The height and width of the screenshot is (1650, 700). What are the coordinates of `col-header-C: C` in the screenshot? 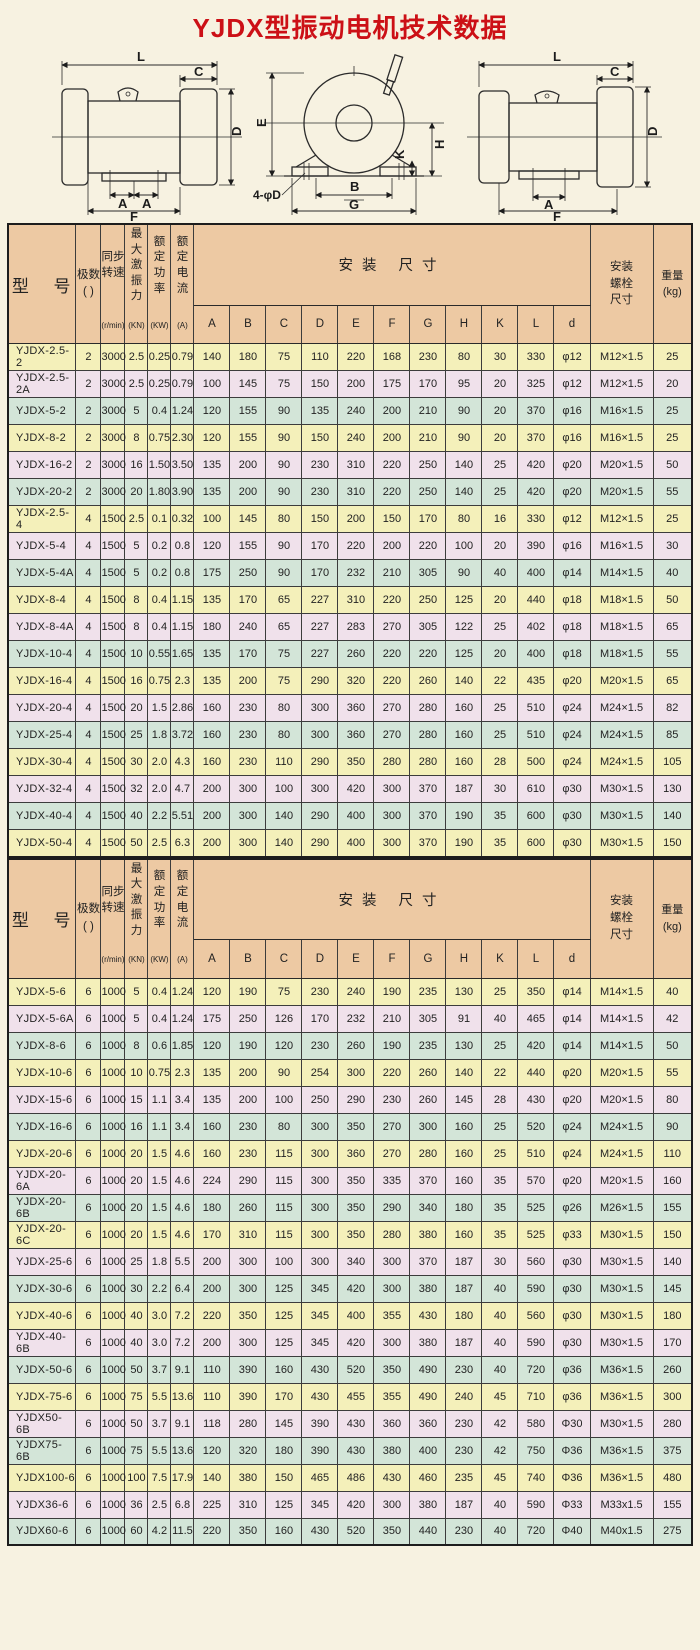 It's located at (284, 959).